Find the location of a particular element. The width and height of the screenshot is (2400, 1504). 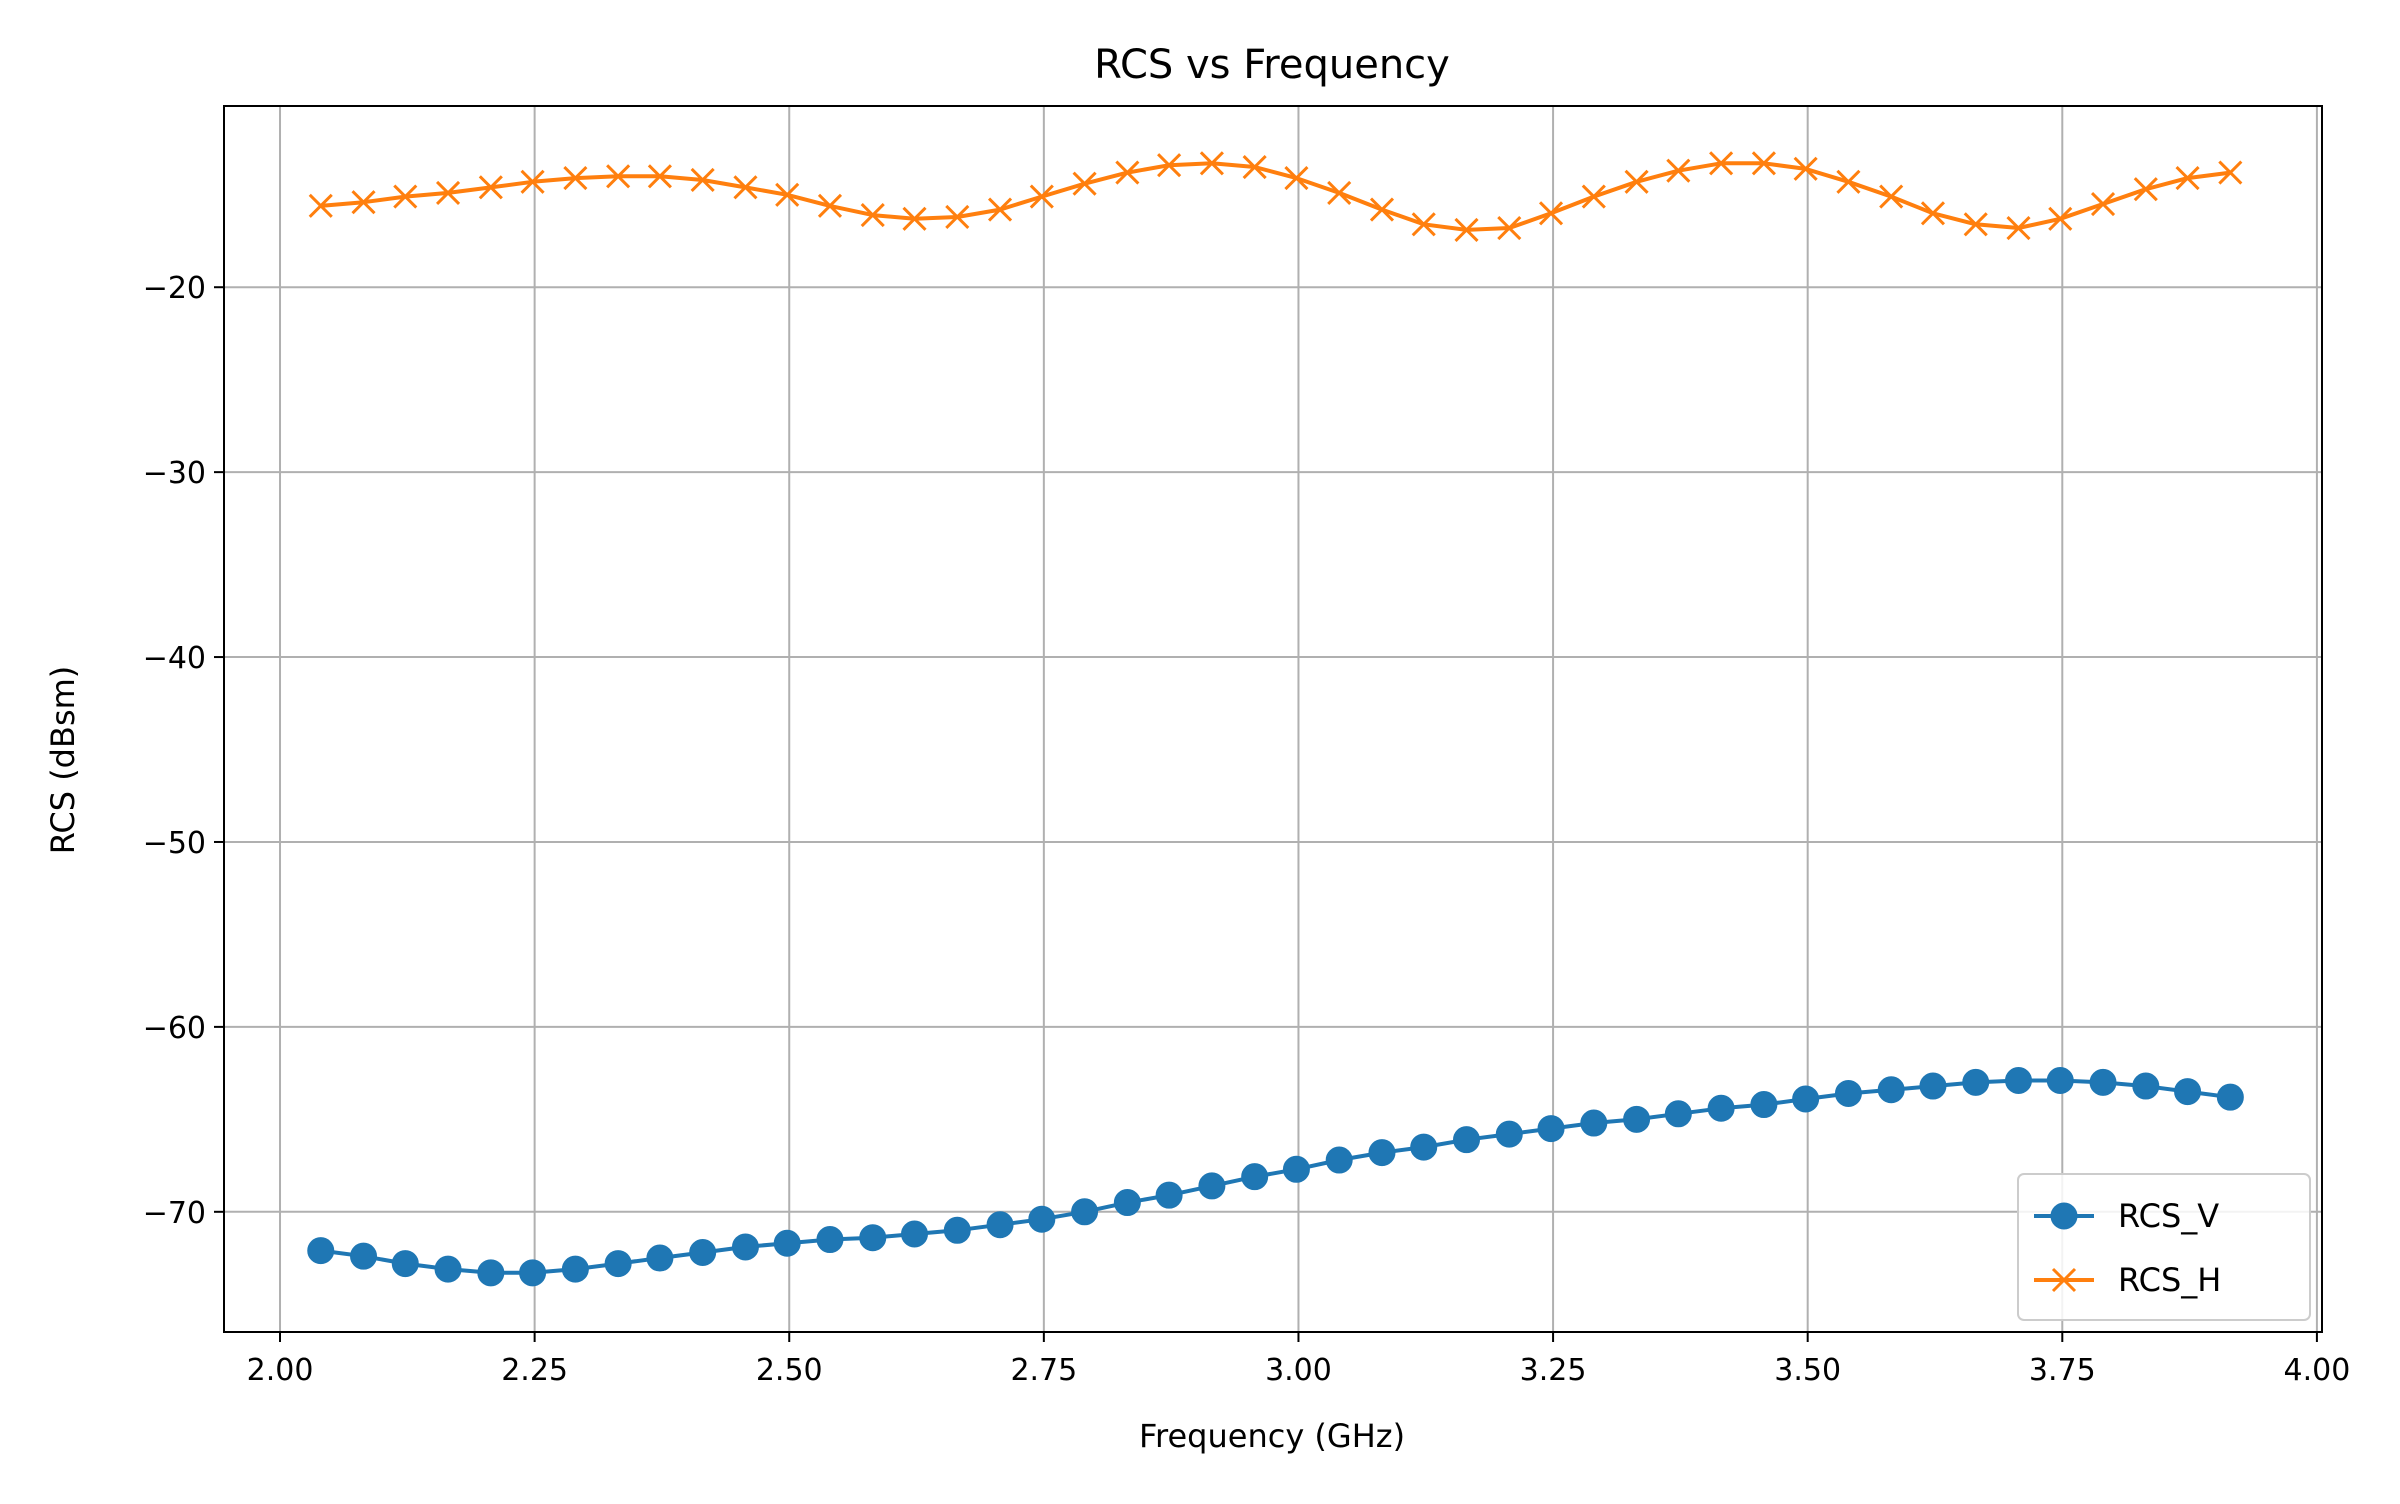

x-tick-label: 3.50 is located at coordinates (1807, 1370).